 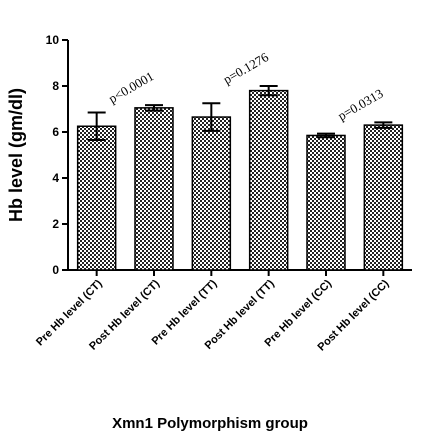 What do you see at coordinates (240, 113) in the screenshot?
I see `error-bars` at bounding box center [240, 113].